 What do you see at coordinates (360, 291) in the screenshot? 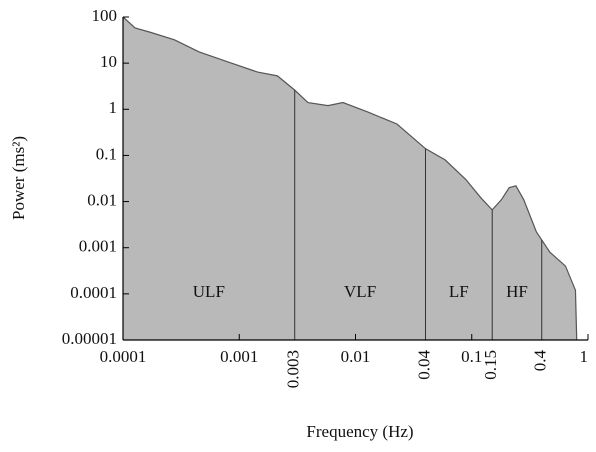
I see `band-label: VLF` at bounding box center [360, 291].